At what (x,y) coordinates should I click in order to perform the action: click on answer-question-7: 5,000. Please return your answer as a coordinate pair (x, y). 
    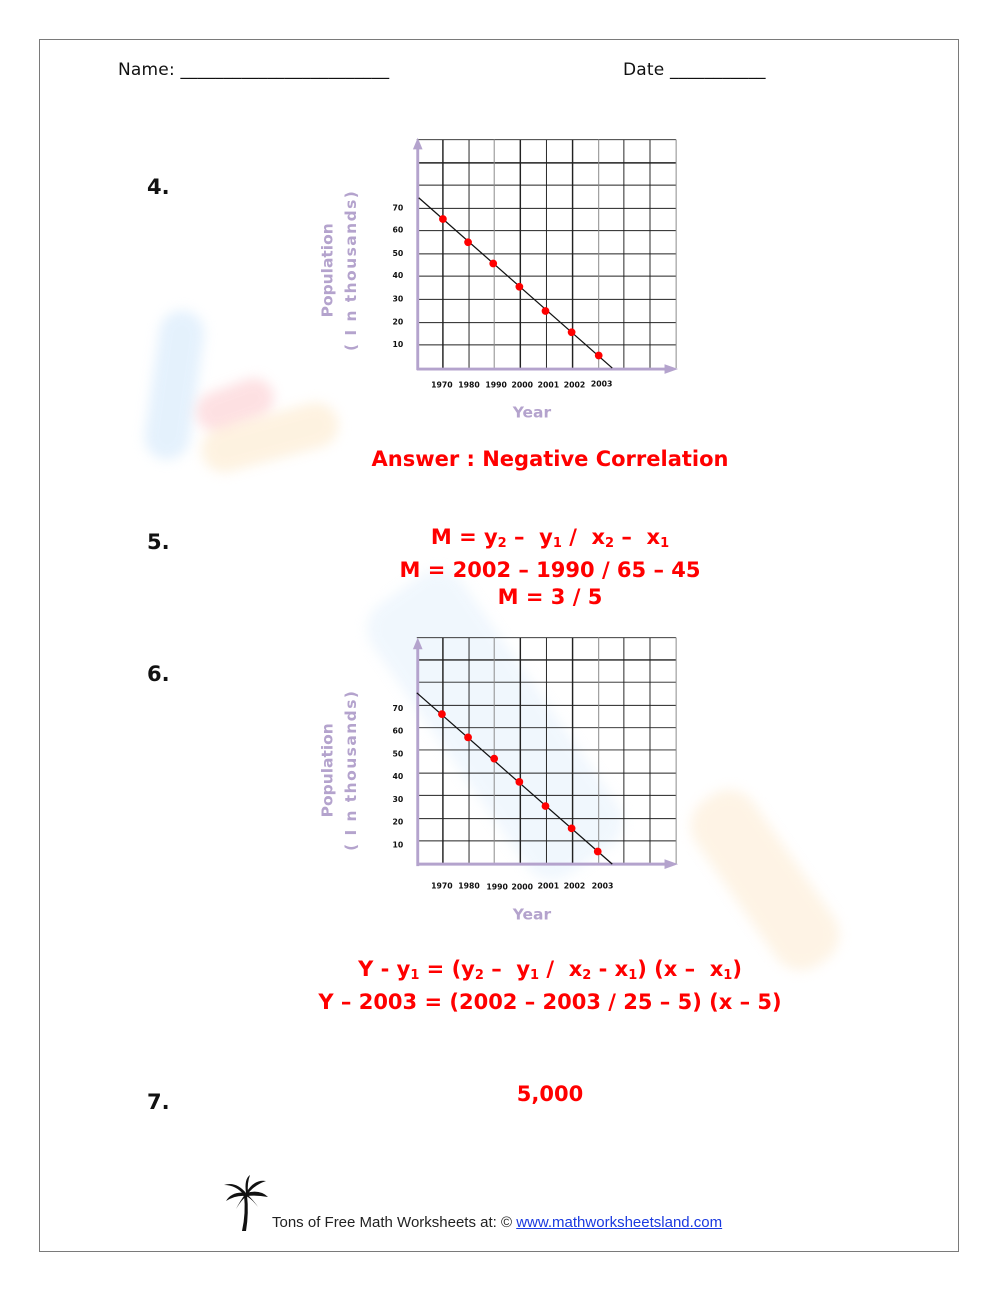
    Looking at the image, I should click on (550, 1094).